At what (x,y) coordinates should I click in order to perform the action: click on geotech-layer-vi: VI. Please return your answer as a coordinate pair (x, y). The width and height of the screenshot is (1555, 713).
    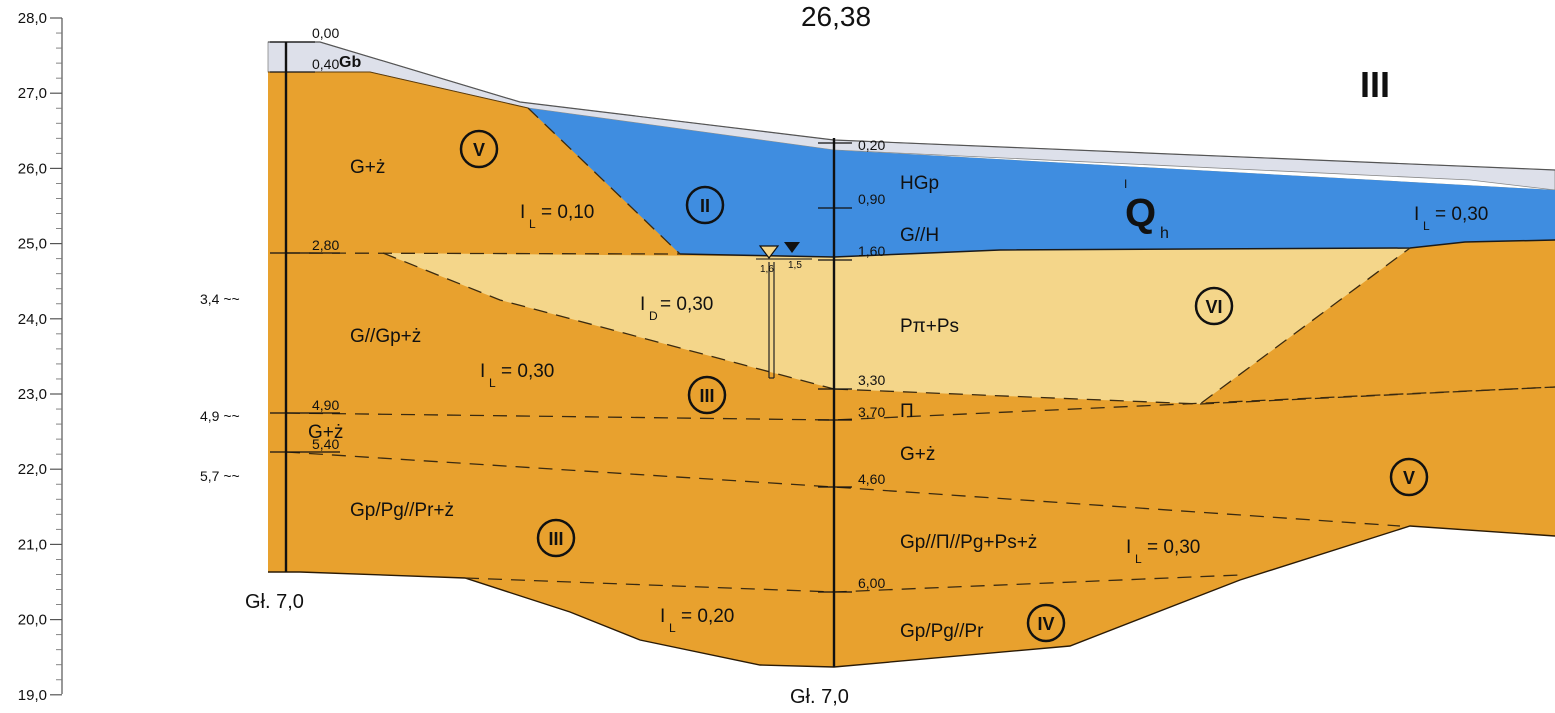
    Looking at the image, I should click on (1214, 306).